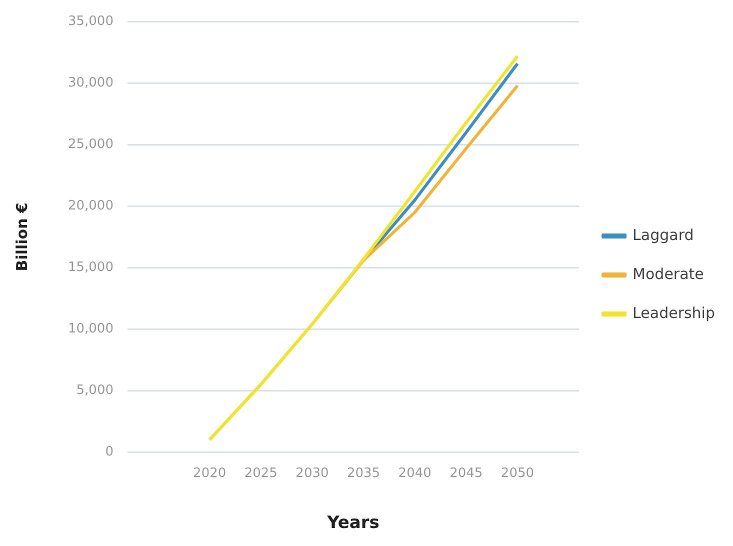  I want to click on y-tick-label: 0, so click(109, 452).